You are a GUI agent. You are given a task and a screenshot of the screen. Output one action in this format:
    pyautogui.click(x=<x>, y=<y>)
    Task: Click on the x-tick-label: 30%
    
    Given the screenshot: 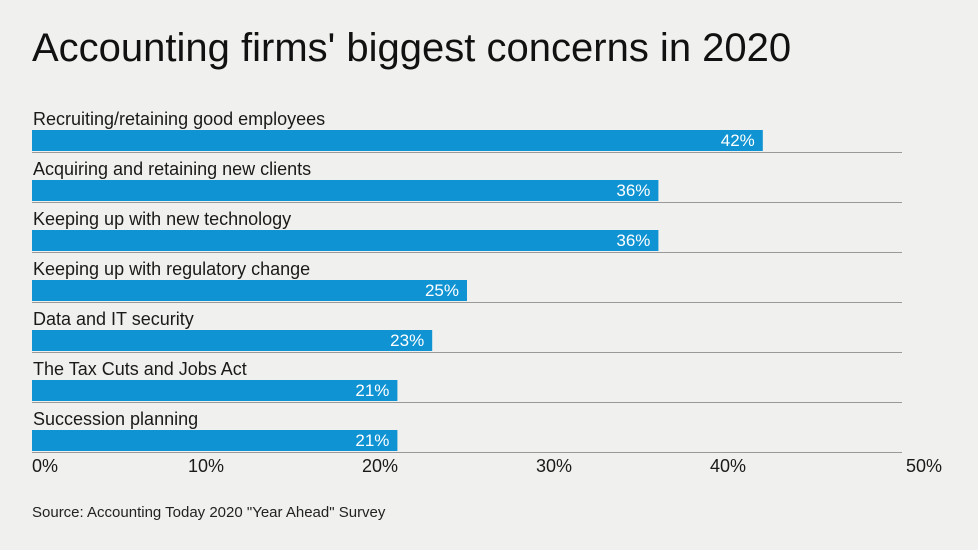 What is the action you would take?
    pyautogui.click(x=554, y=466)
    